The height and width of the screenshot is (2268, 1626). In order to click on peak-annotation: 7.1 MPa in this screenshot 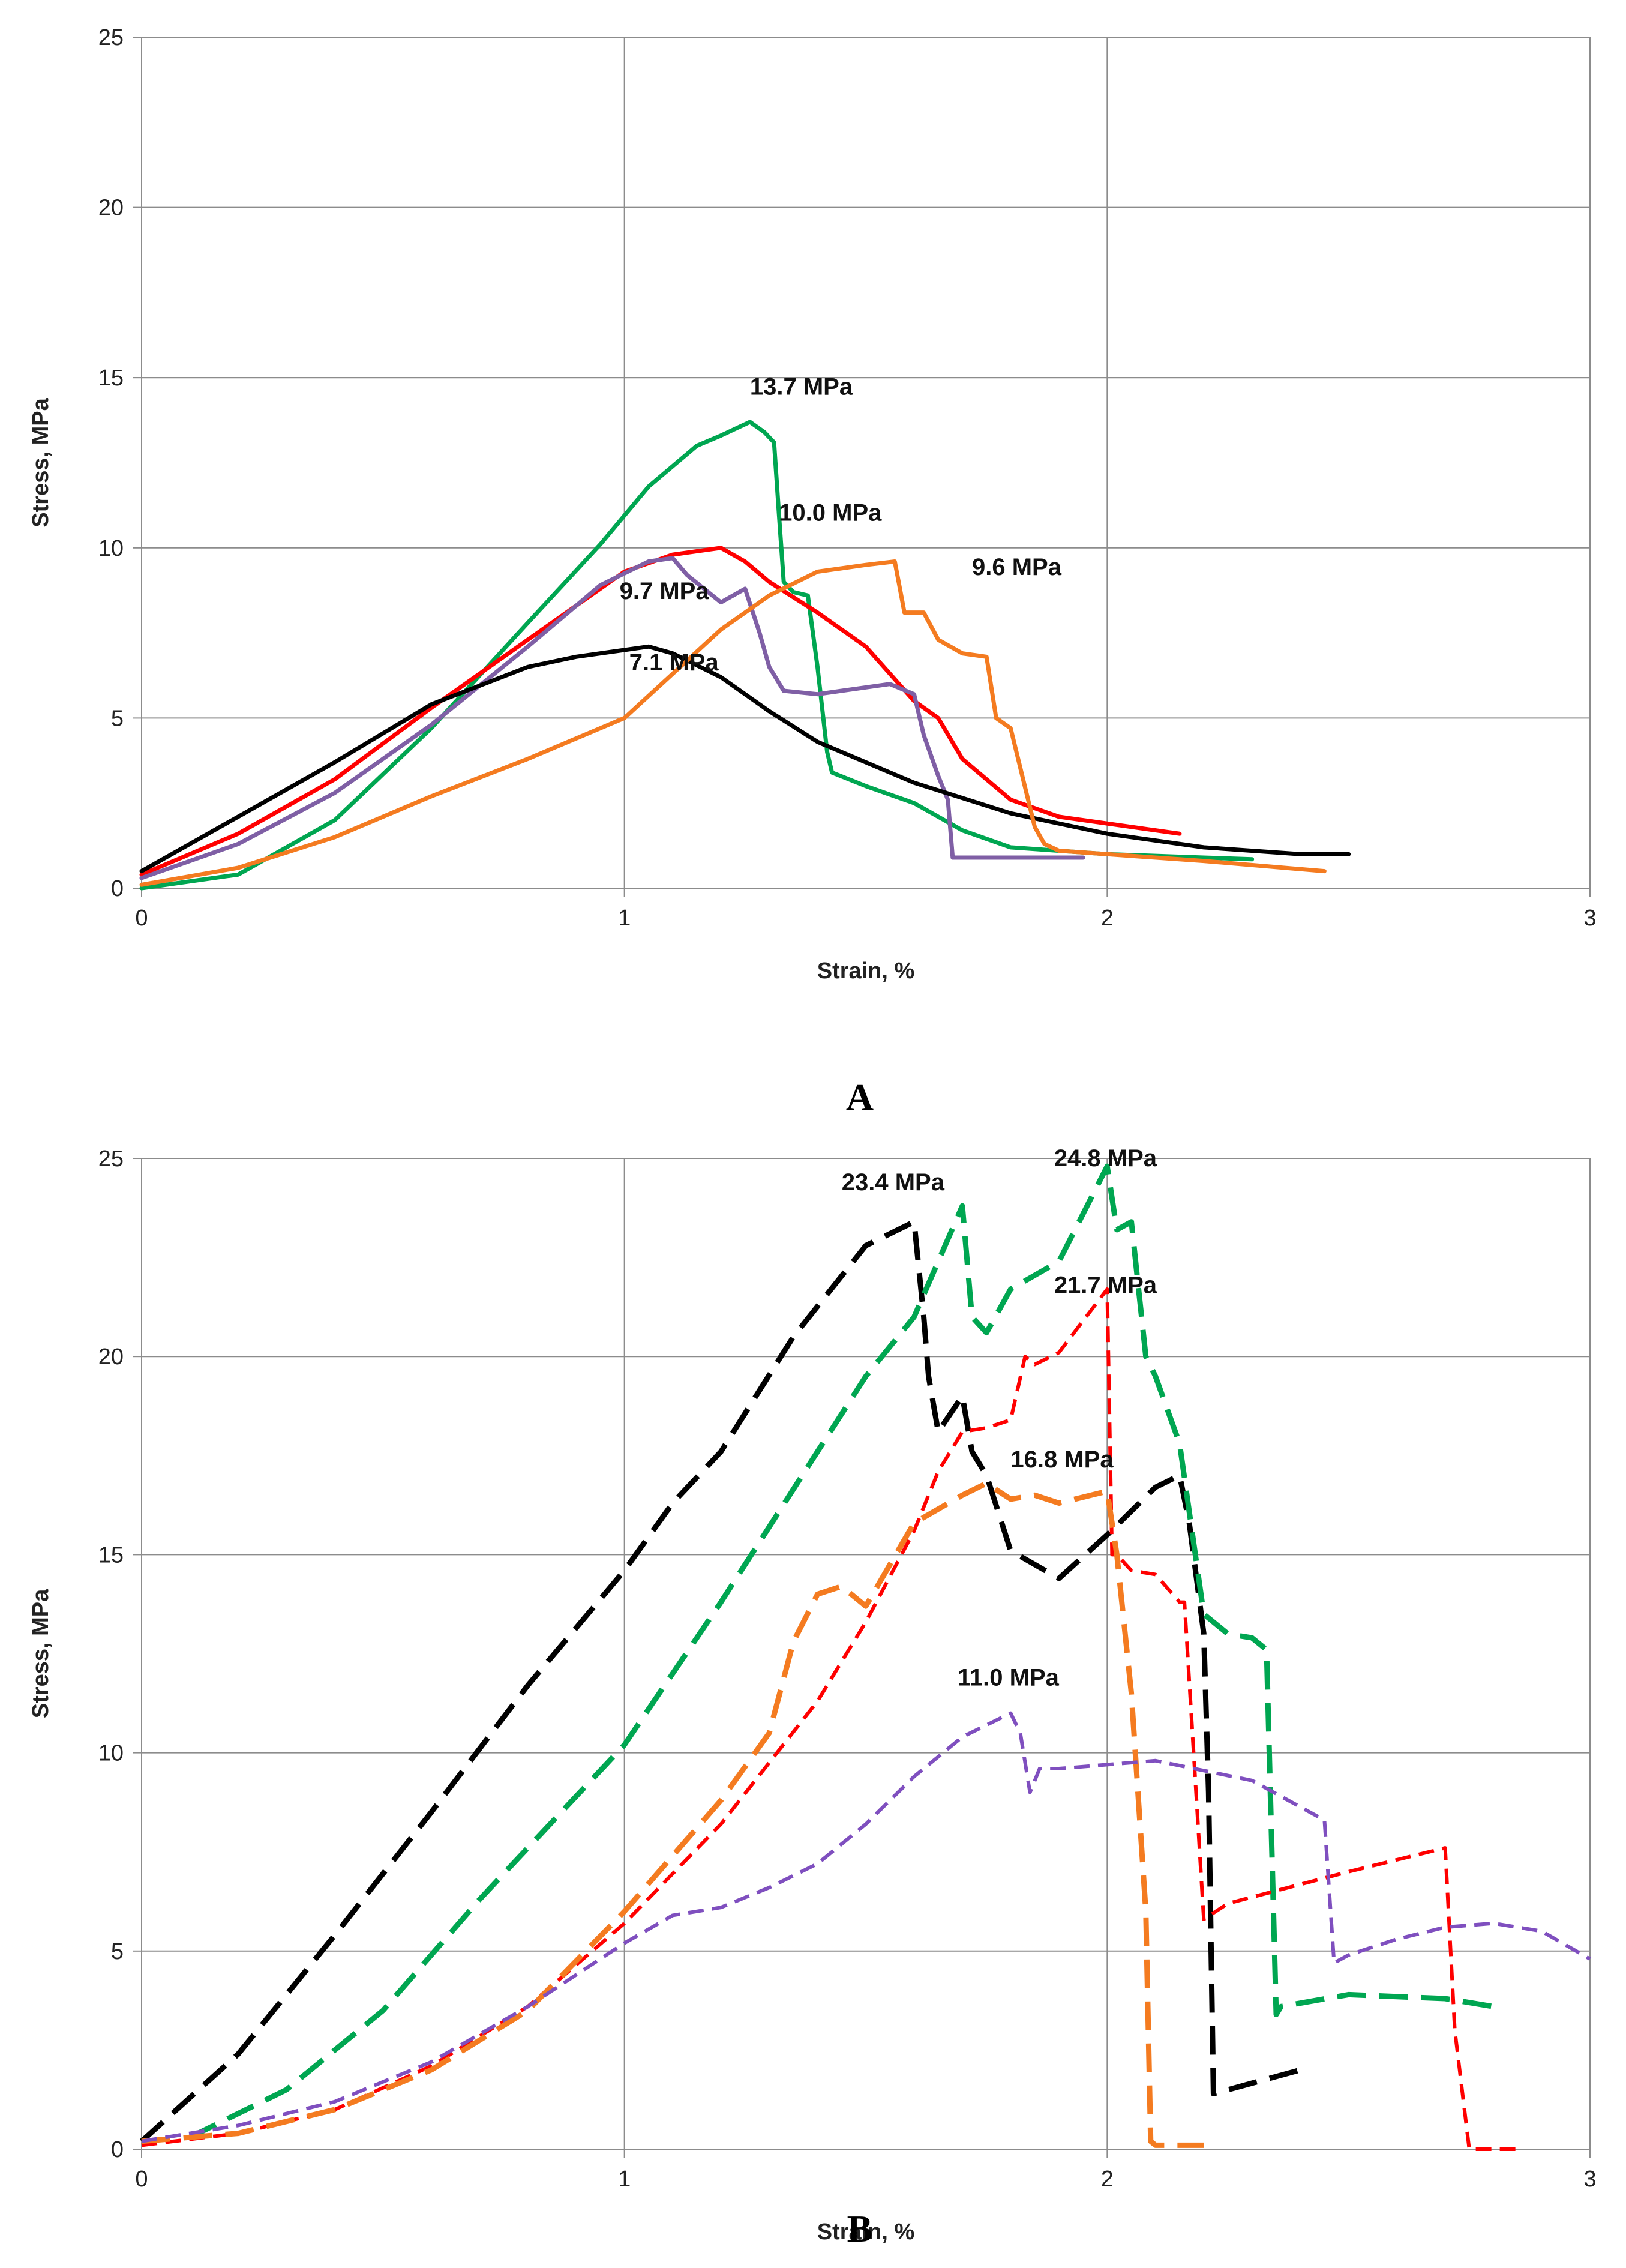, I will do `click(674, 662)`.